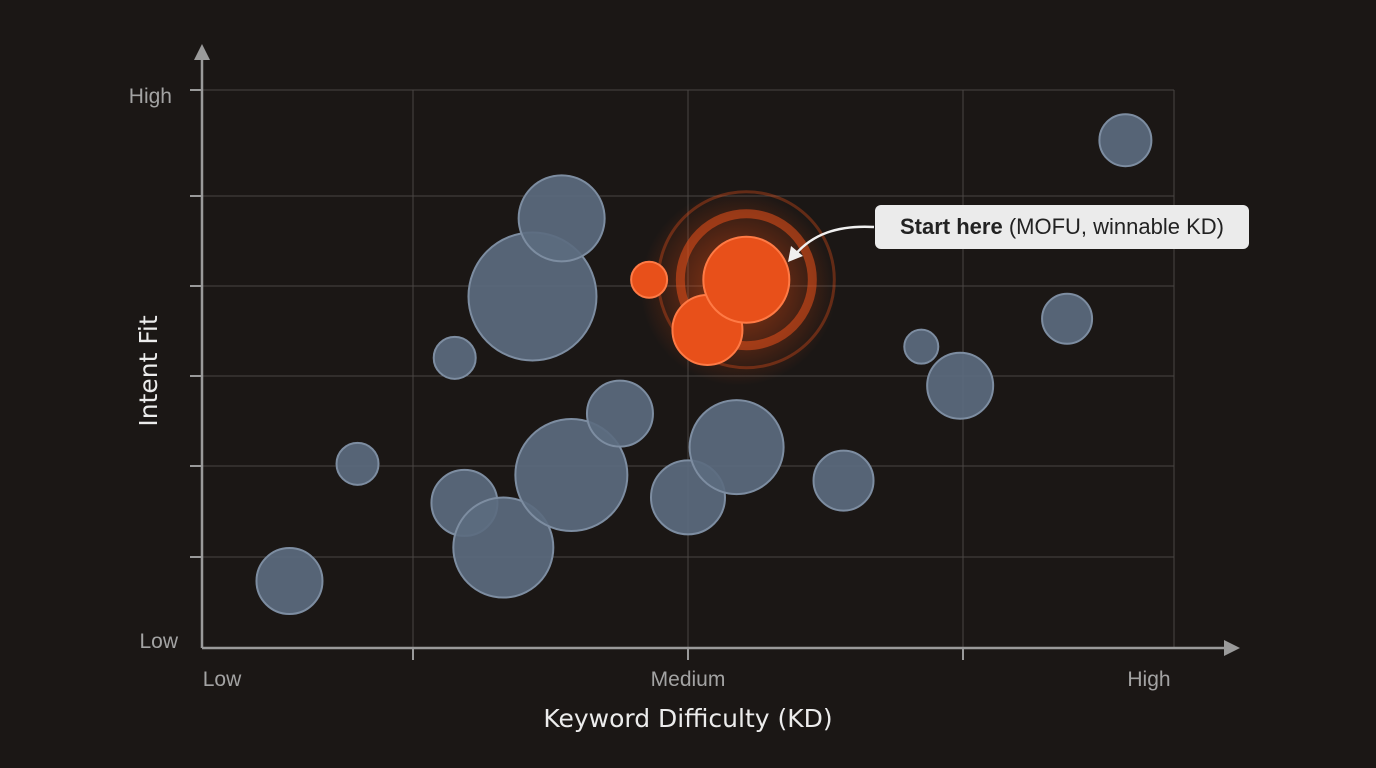 This screenshot has height=768, width=1376. What do you see at coordinates (148, 371) in the screenshot?
I see `y-axis-title: Intent Fit` at bounding box center [148, 371].